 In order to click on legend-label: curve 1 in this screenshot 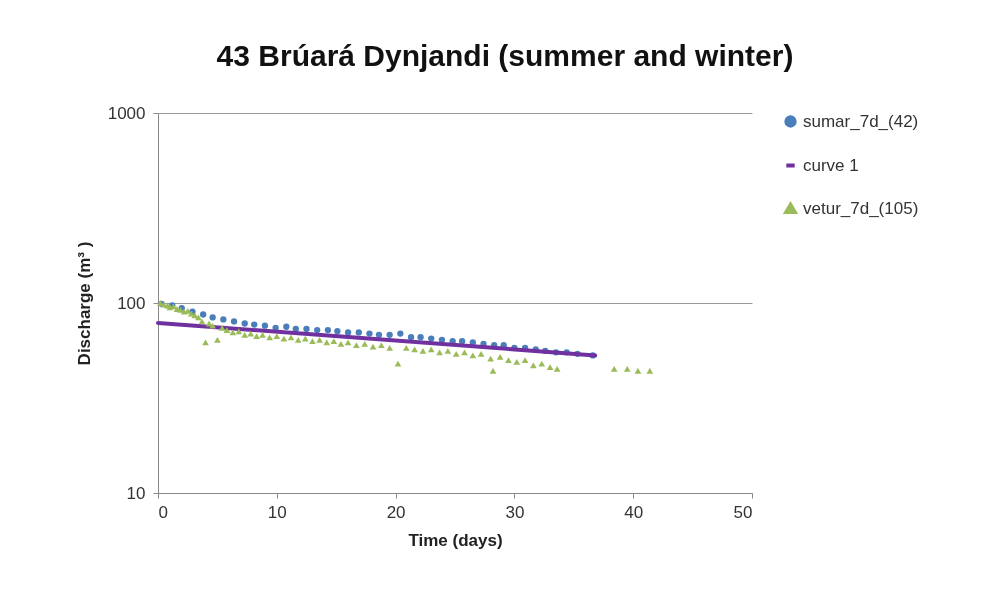, I will do `click(831, 165)`.